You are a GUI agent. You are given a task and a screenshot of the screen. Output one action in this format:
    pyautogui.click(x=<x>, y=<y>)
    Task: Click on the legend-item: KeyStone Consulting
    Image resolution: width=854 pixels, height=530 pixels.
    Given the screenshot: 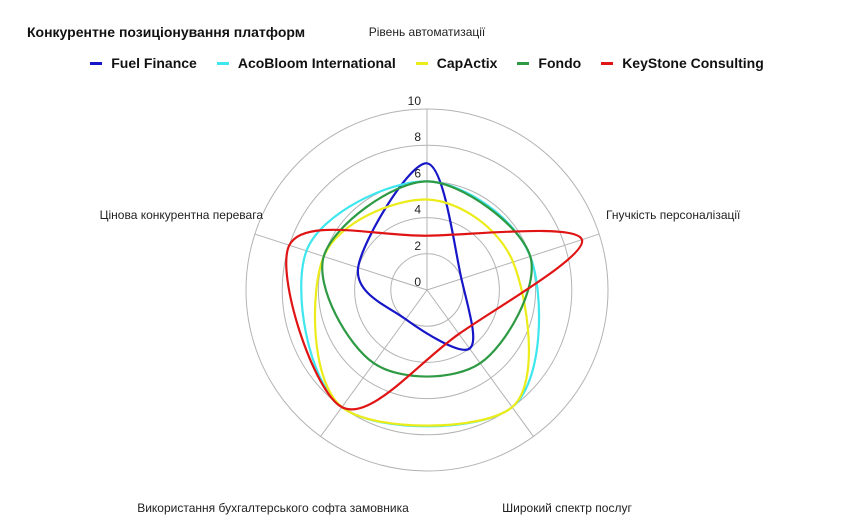 What is the action you would take?
    pyautogui.click(x=682, y=63)
    